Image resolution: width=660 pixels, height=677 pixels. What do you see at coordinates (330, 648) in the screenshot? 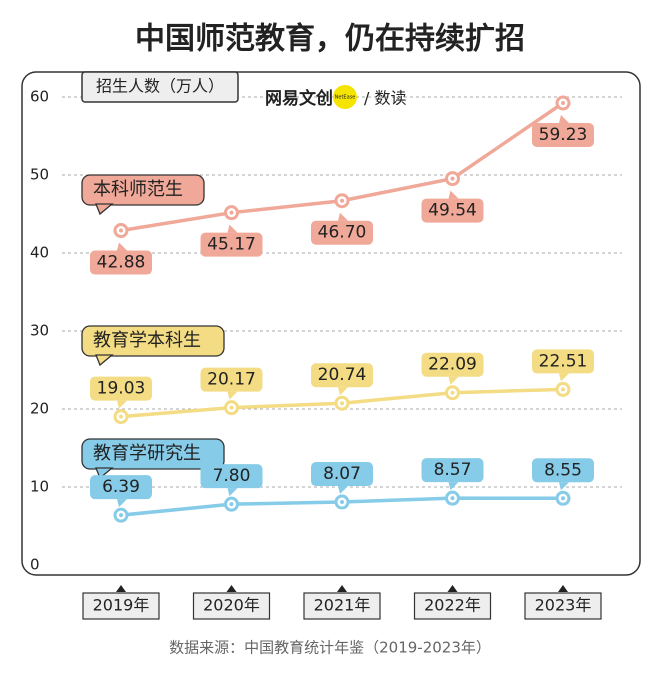
I see `source: 数据来源：中国教育统计年鉴（2019-2023年）` at bounding box center [330, 648].